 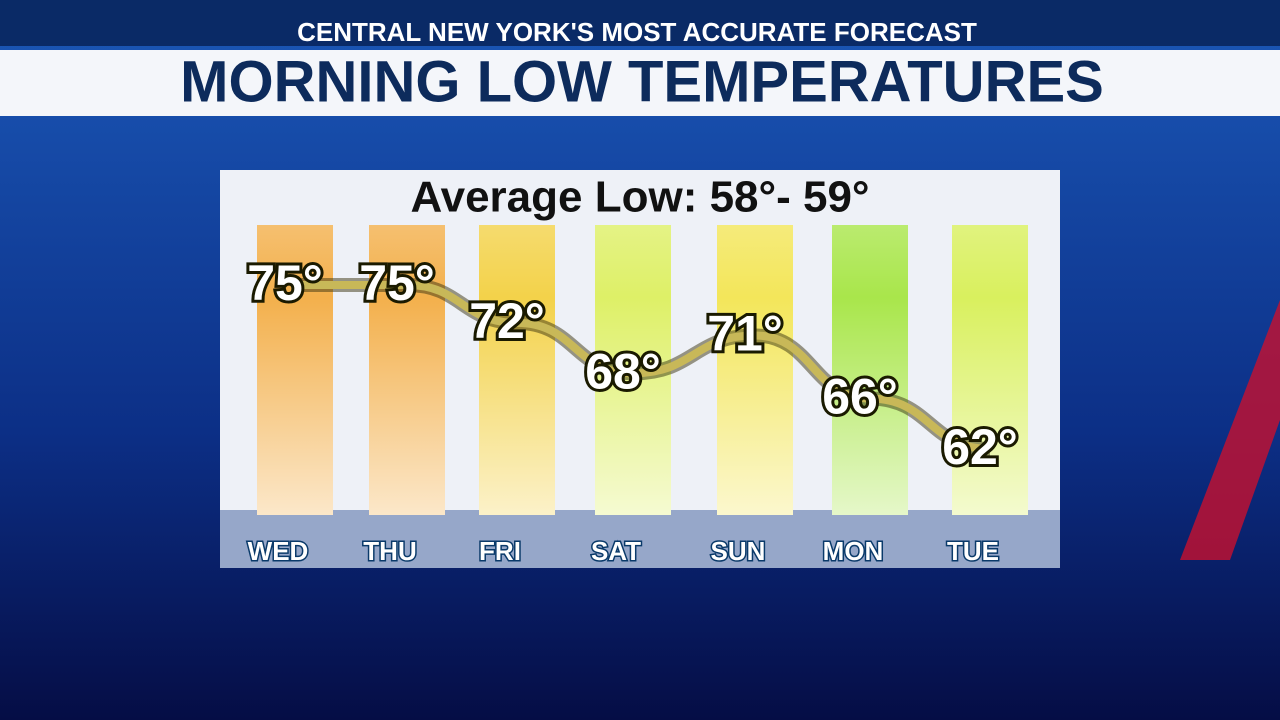 What do you see at coordinates (980, 447) in the screenshot?
I see `value-label: 62°` at bounding box center [980, 447].